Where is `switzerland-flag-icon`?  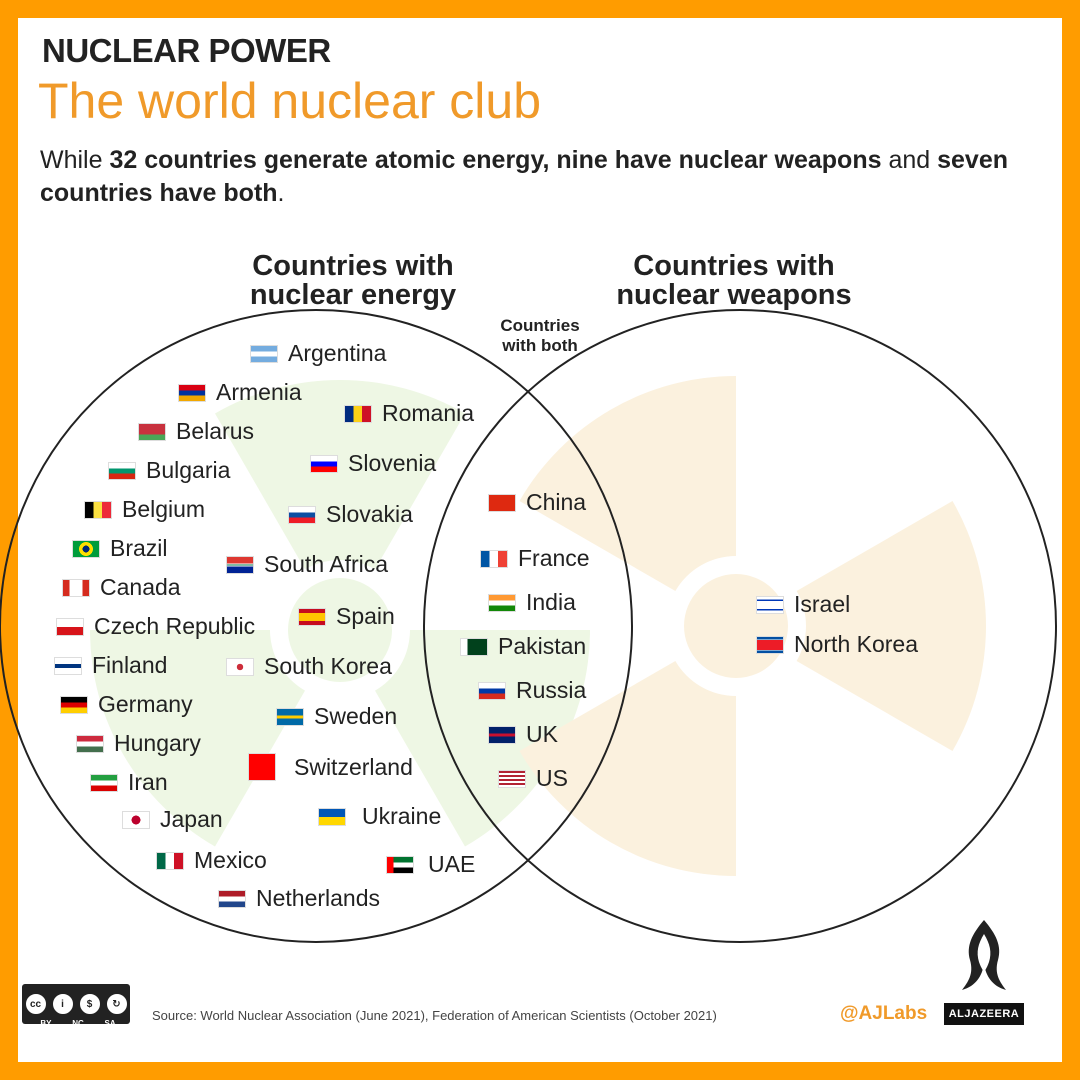 switzerland-flag-icon is located at coordinates (262, 767).